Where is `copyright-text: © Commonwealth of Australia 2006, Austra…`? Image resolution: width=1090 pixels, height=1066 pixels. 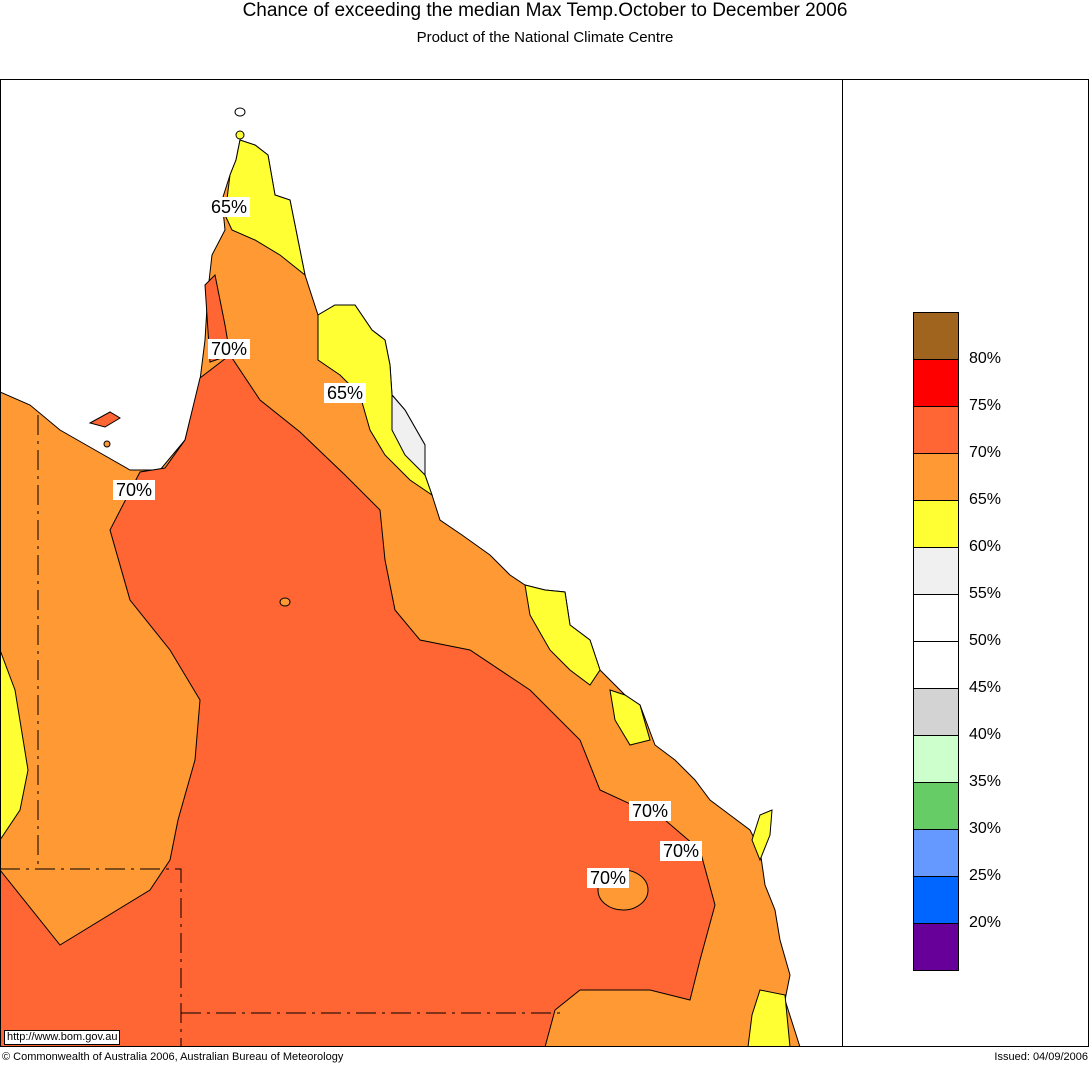
copyright-text: © Commonwealth of Australia 2006, Austra… is located at coordinates (173, 1057).